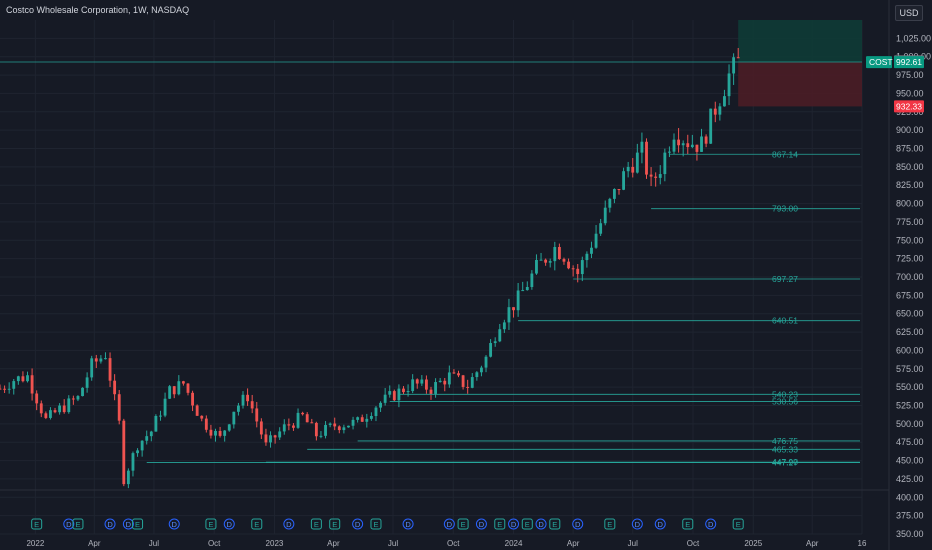 The image size is (932, 550). Describe the element at coordinates (785, 154) in the screenshot. I see `level-label: 867.14` at that location.